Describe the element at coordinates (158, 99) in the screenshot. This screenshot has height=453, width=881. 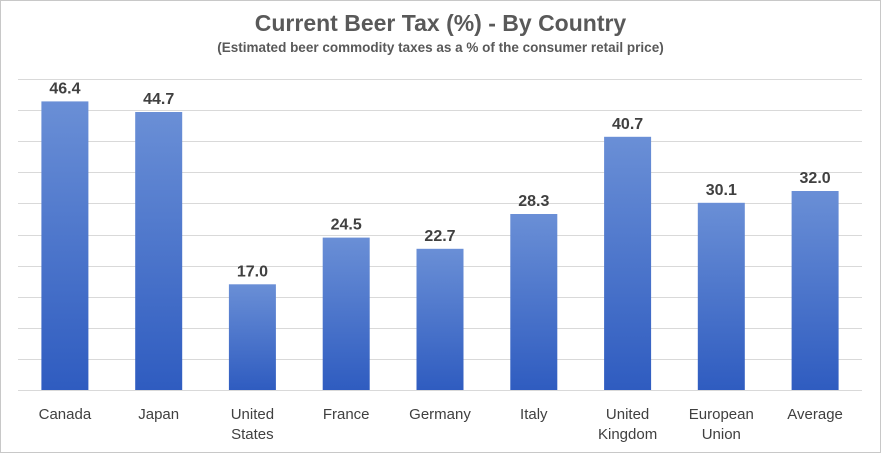
I see `data-label: 44.7` at that location.